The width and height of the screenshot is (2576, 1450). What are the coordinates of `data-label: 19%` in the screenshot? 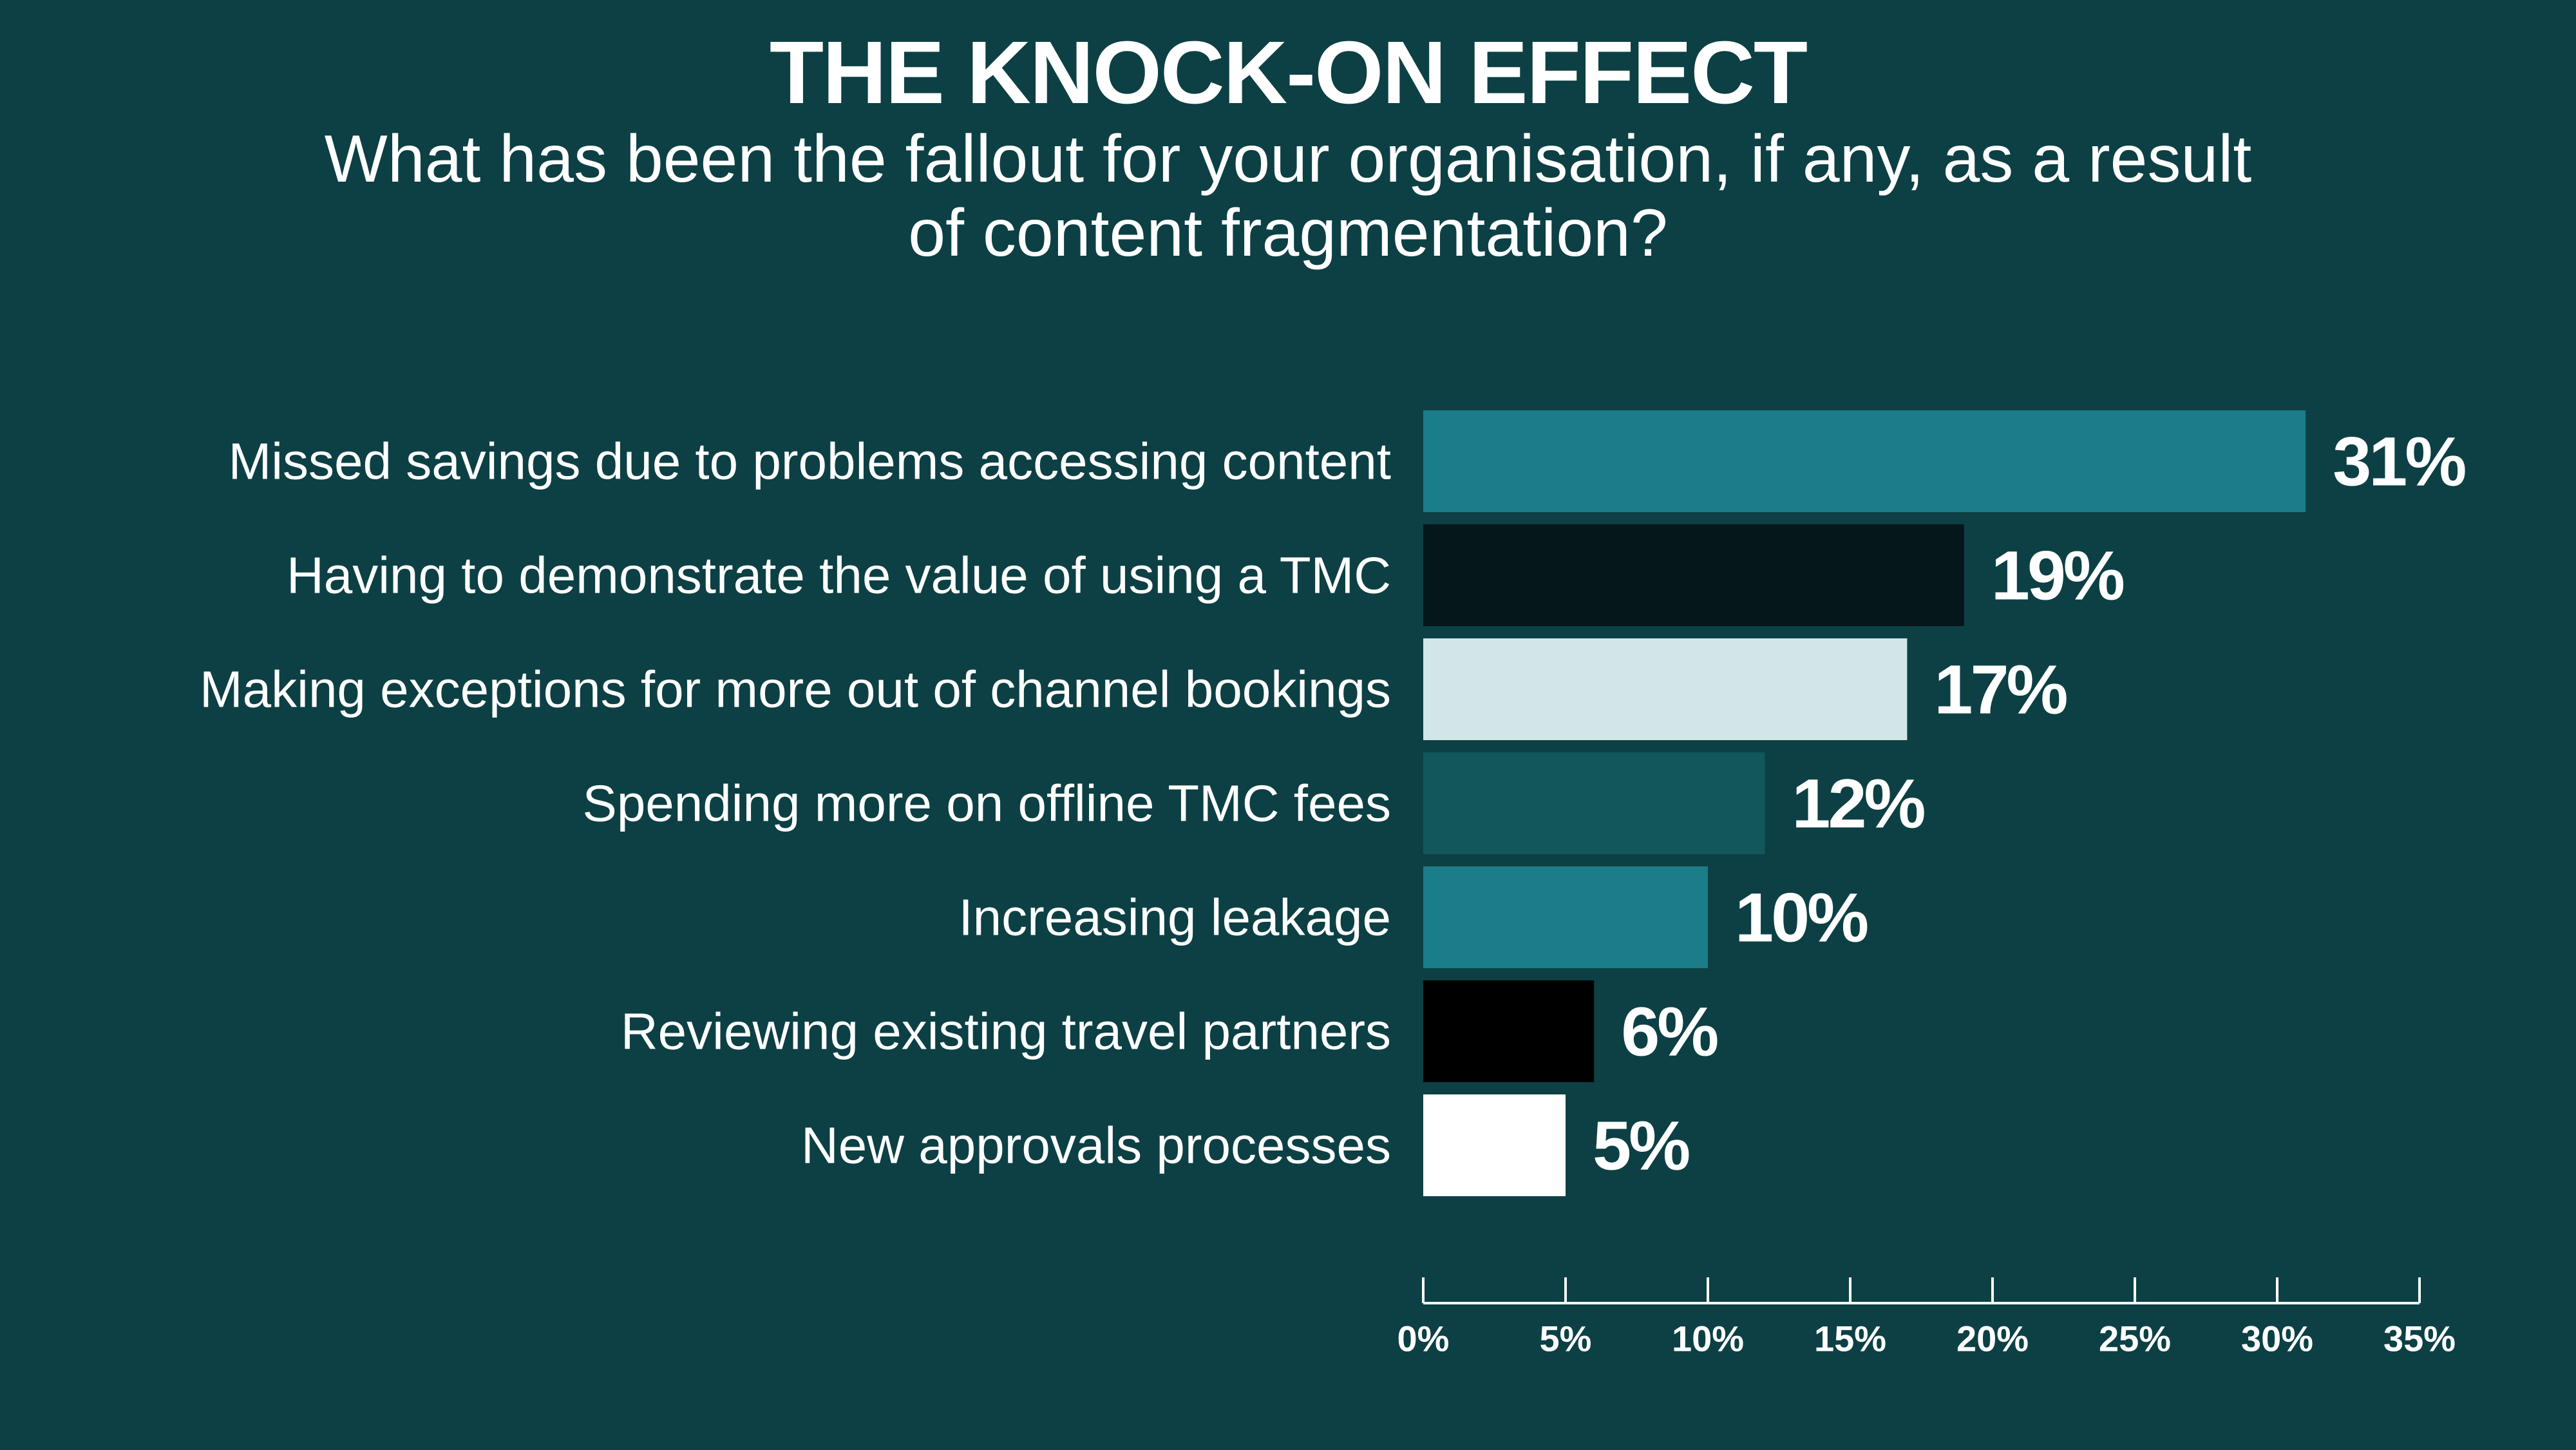 It's located at (2057, 576).